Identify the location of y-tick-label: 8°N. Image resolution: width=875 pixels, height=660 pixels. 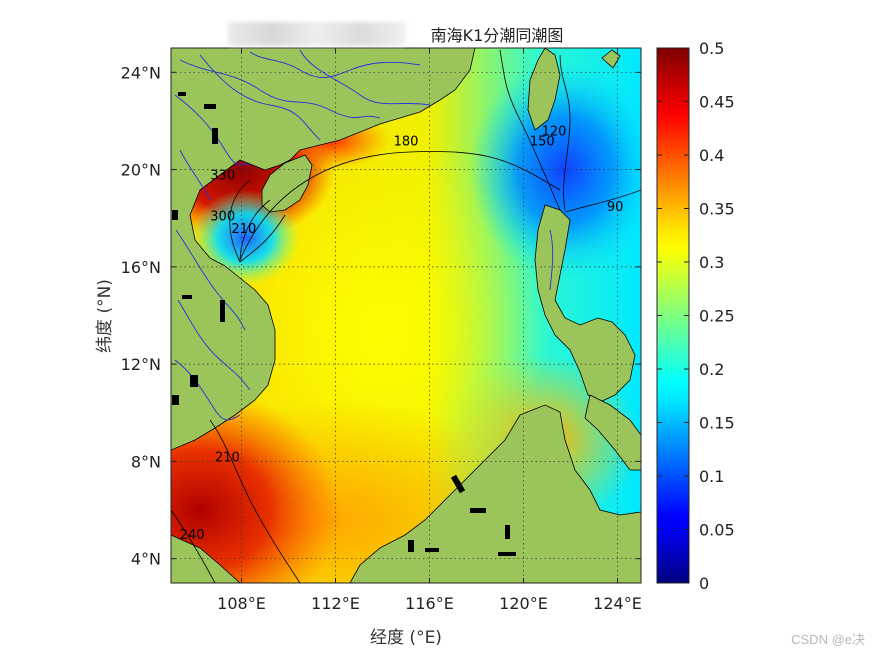
(146, 461).